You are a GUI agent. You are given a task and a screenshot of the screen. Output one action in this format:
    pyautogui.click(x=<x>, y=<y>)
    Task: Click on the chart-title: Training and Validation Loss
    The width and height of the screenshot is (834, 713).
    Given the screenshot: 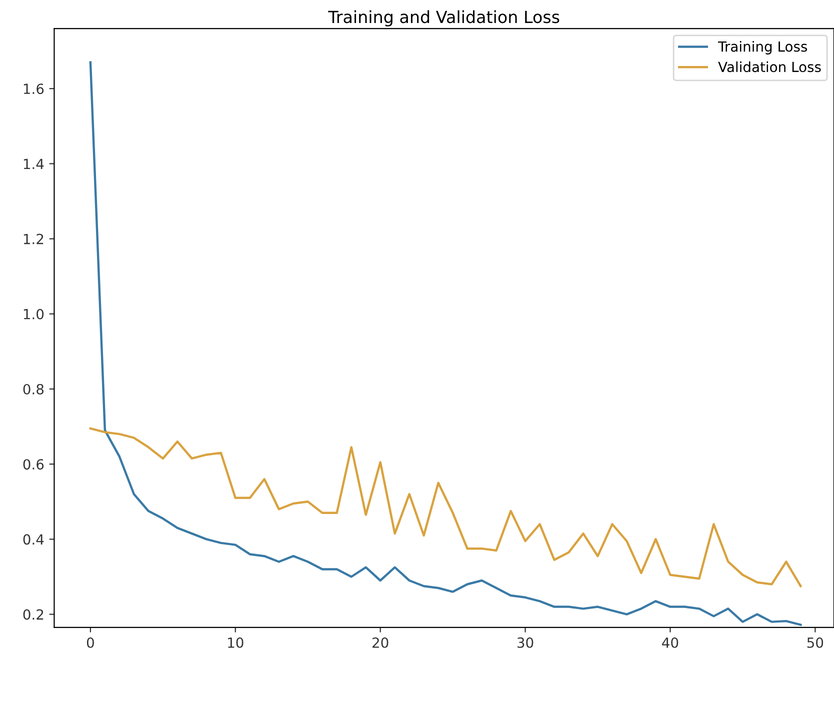 What is the action you would take?
    pyautogui.click(x=444, y=18)
    